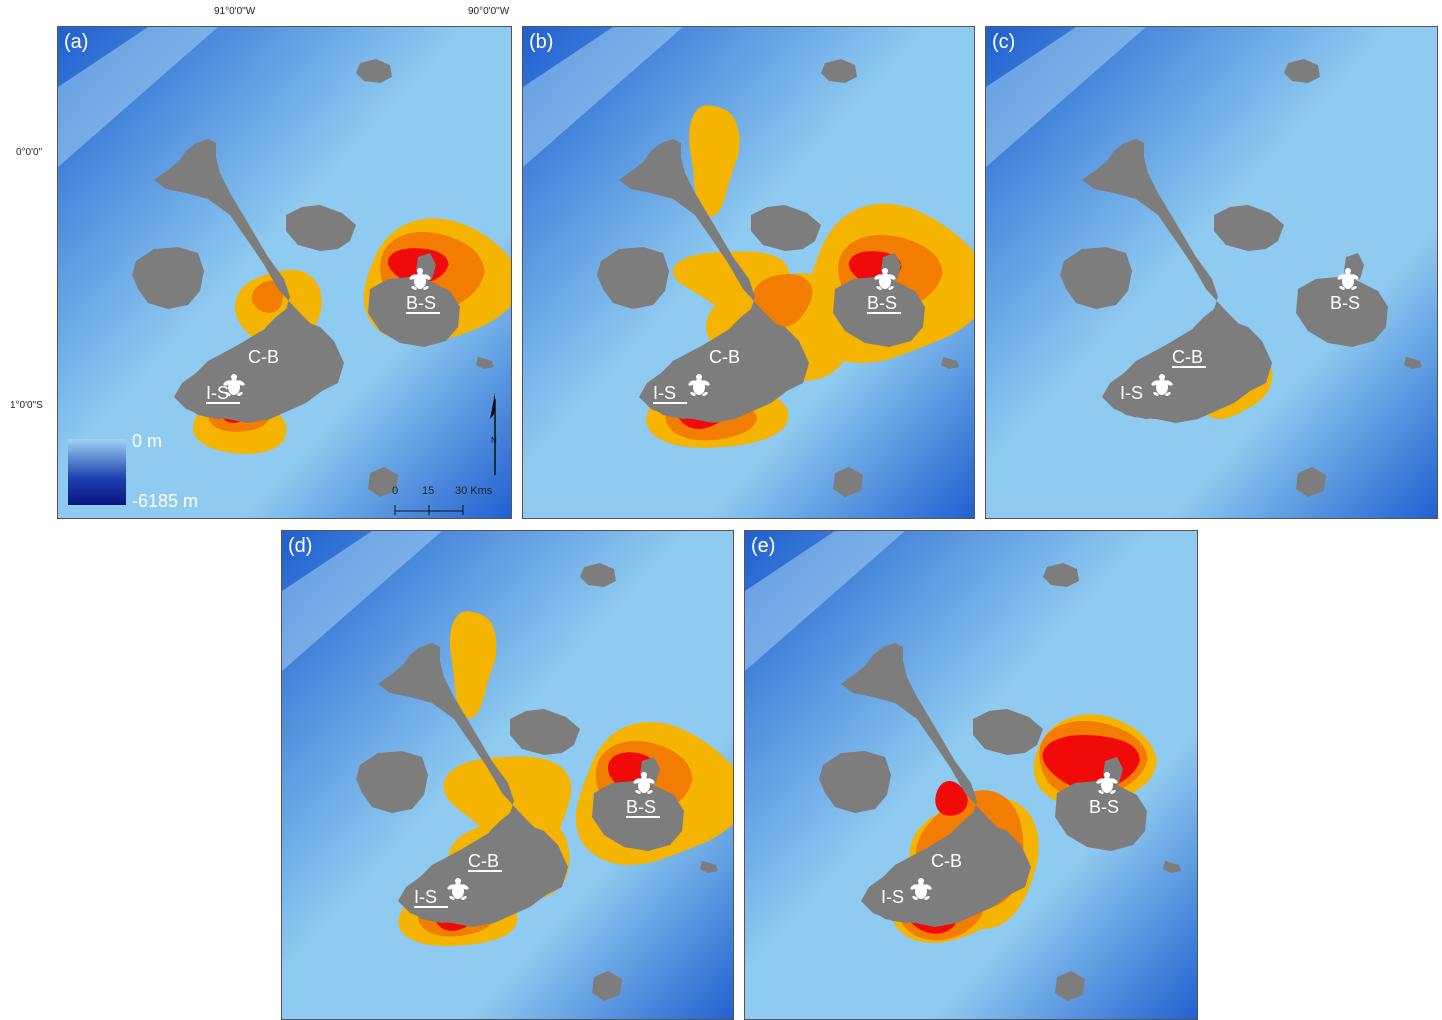 This screenshot has height=1020, width=1442. I want to click on lon-label-91w: 91°0'0"W, so click(235, 11).